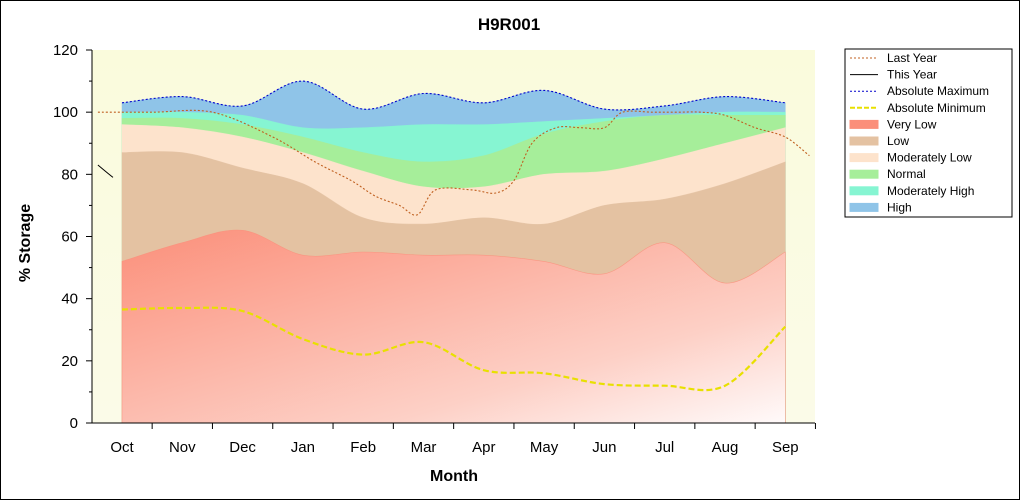 This screenshot has width=1020, height=500. Describe the element at coordinates (864, 191) in the screenshot. I see `legend-swatch-moderately-high` at that location.